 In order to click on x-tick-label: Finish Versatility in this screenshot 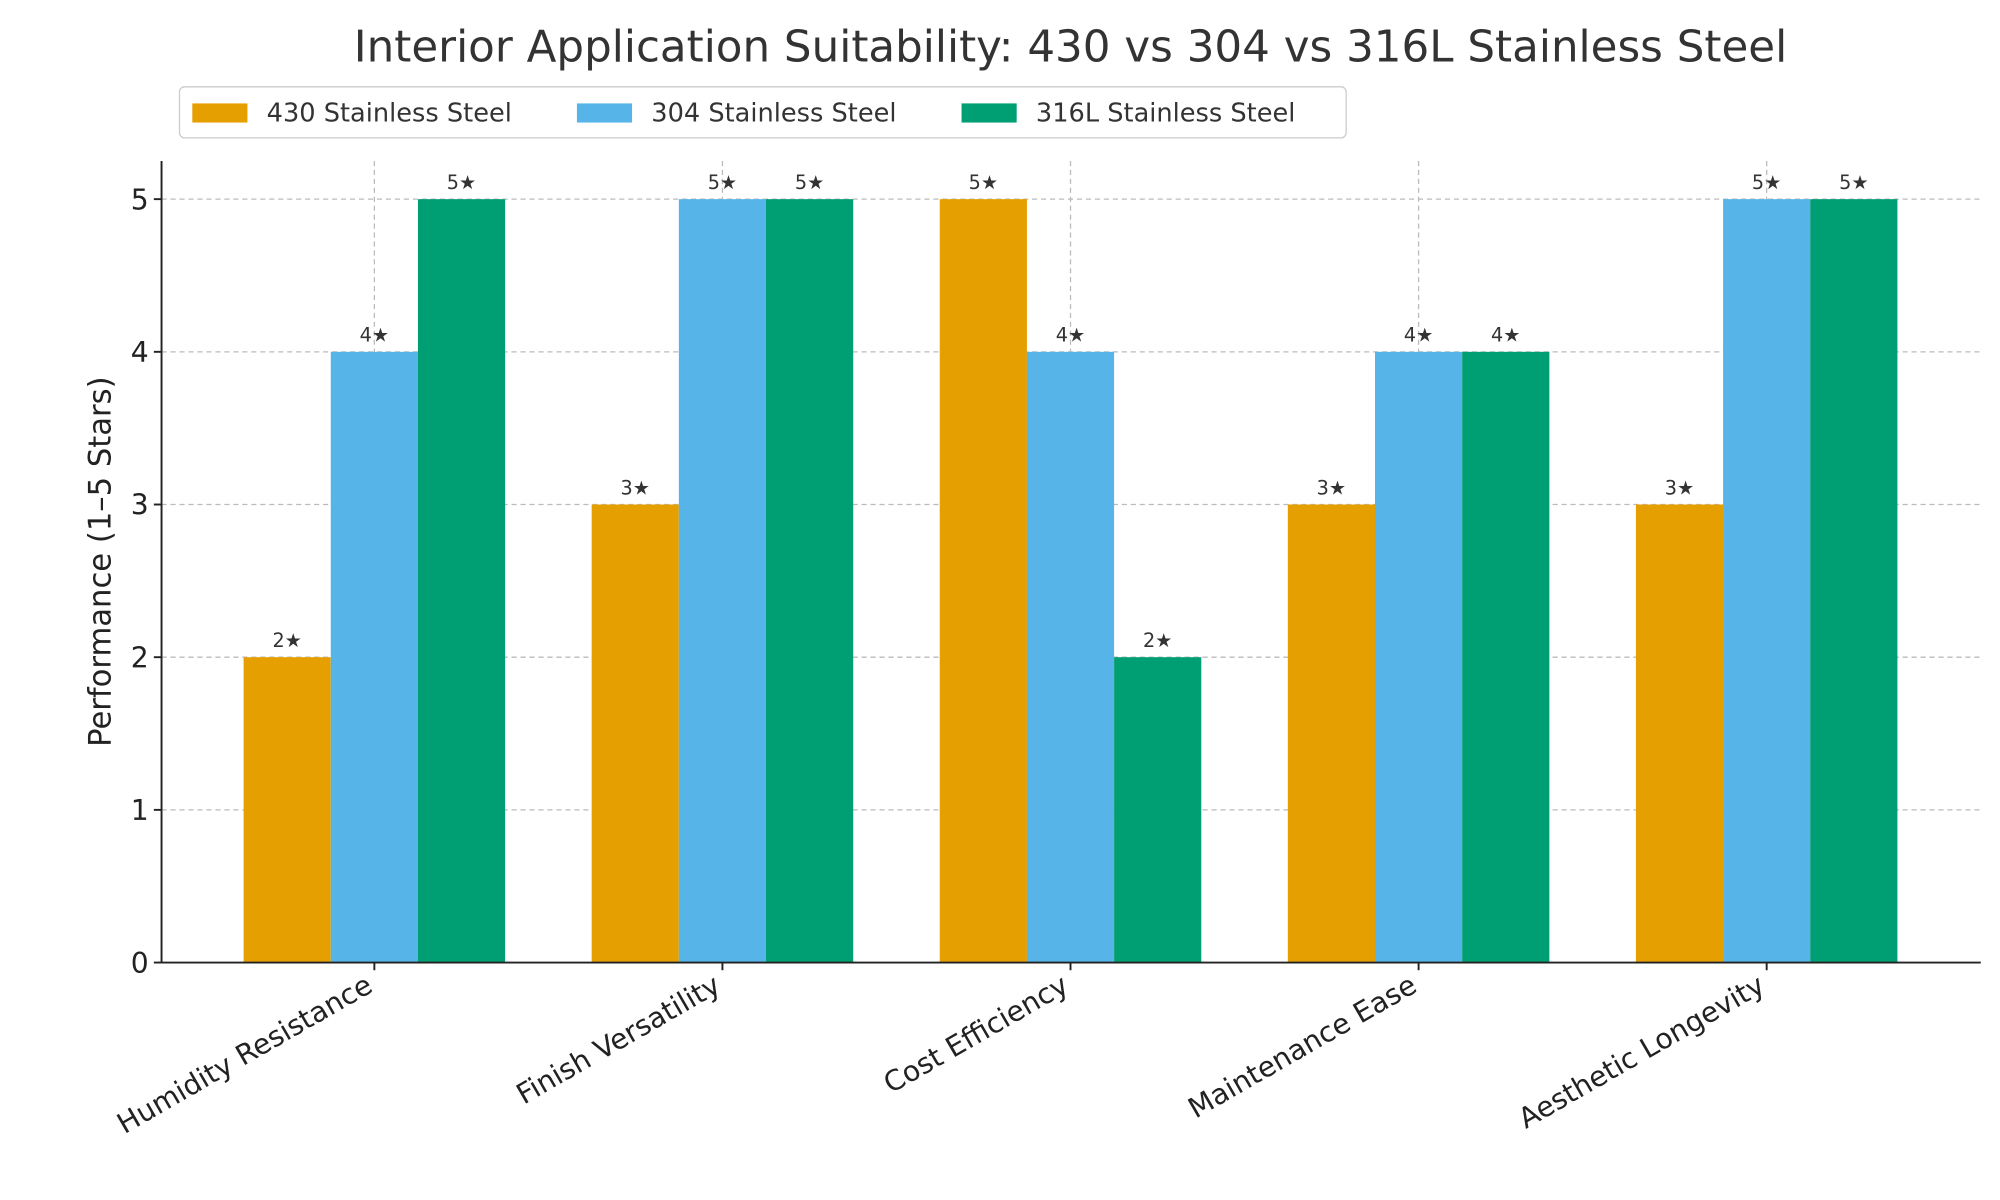, I will do `click(618, 1039)`.